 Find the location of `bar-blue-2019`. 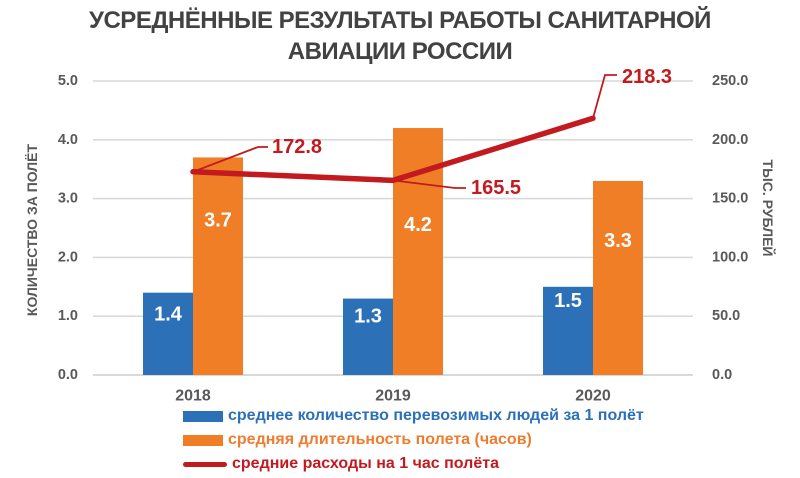

bar-blue-2019 is located at coordinates (368, 336).